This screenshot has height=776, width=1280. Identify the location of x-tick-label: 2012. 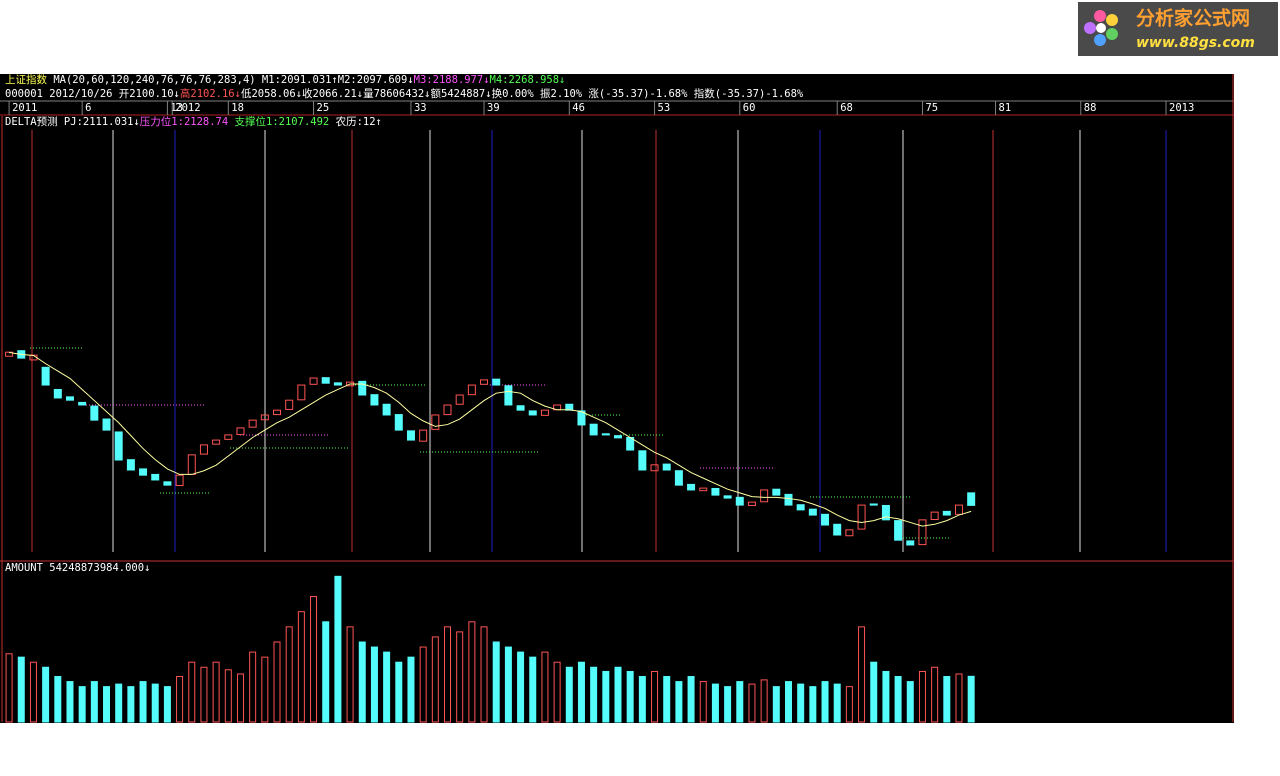
(187, 108).